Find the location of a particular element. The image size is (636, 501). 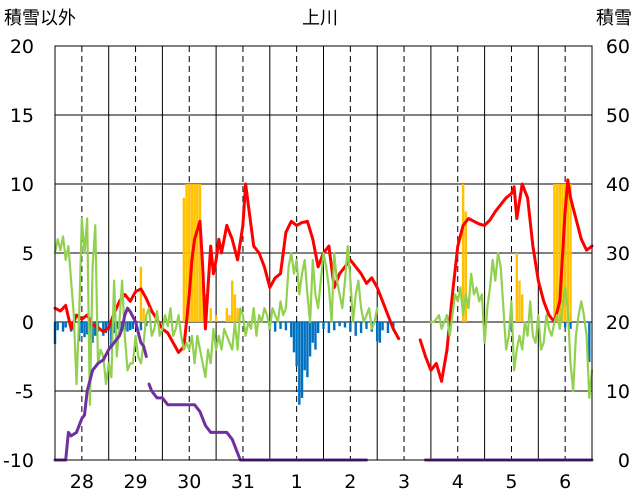

chart-title: 上川 is located at coordinates (320, 18).